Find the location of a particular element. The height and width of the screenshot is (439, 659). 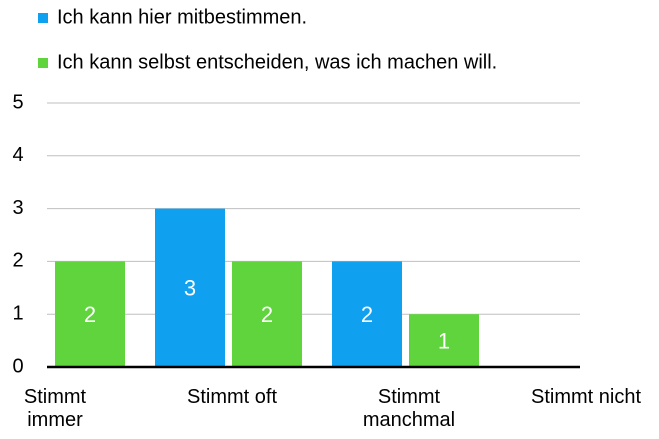

y-tick-label: 1 is located at coordinates (17, 313).